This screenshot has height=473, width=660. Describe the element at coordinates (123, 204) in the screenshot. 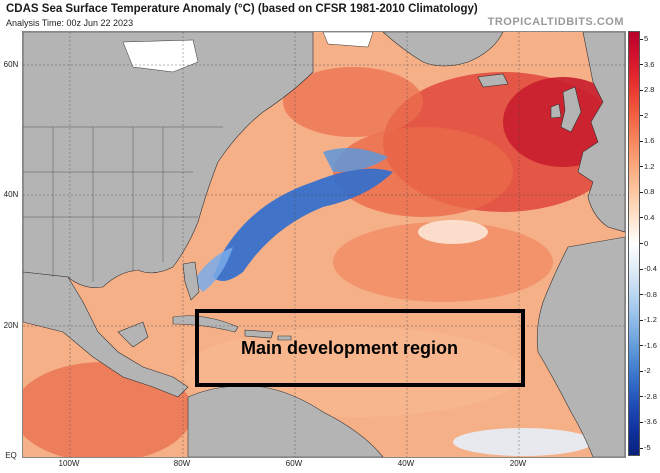

I see `political-borders` at that location.